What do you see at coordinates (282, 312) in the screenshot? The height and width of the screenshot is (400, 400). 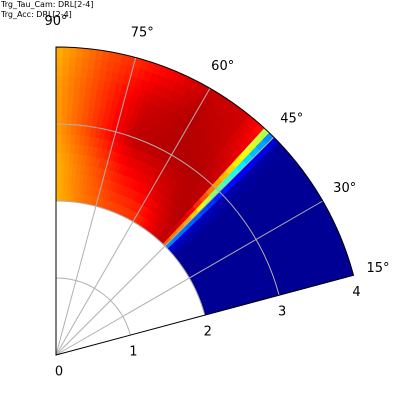 I see `r-tick-label: 3` at bounding box center [282, 312].